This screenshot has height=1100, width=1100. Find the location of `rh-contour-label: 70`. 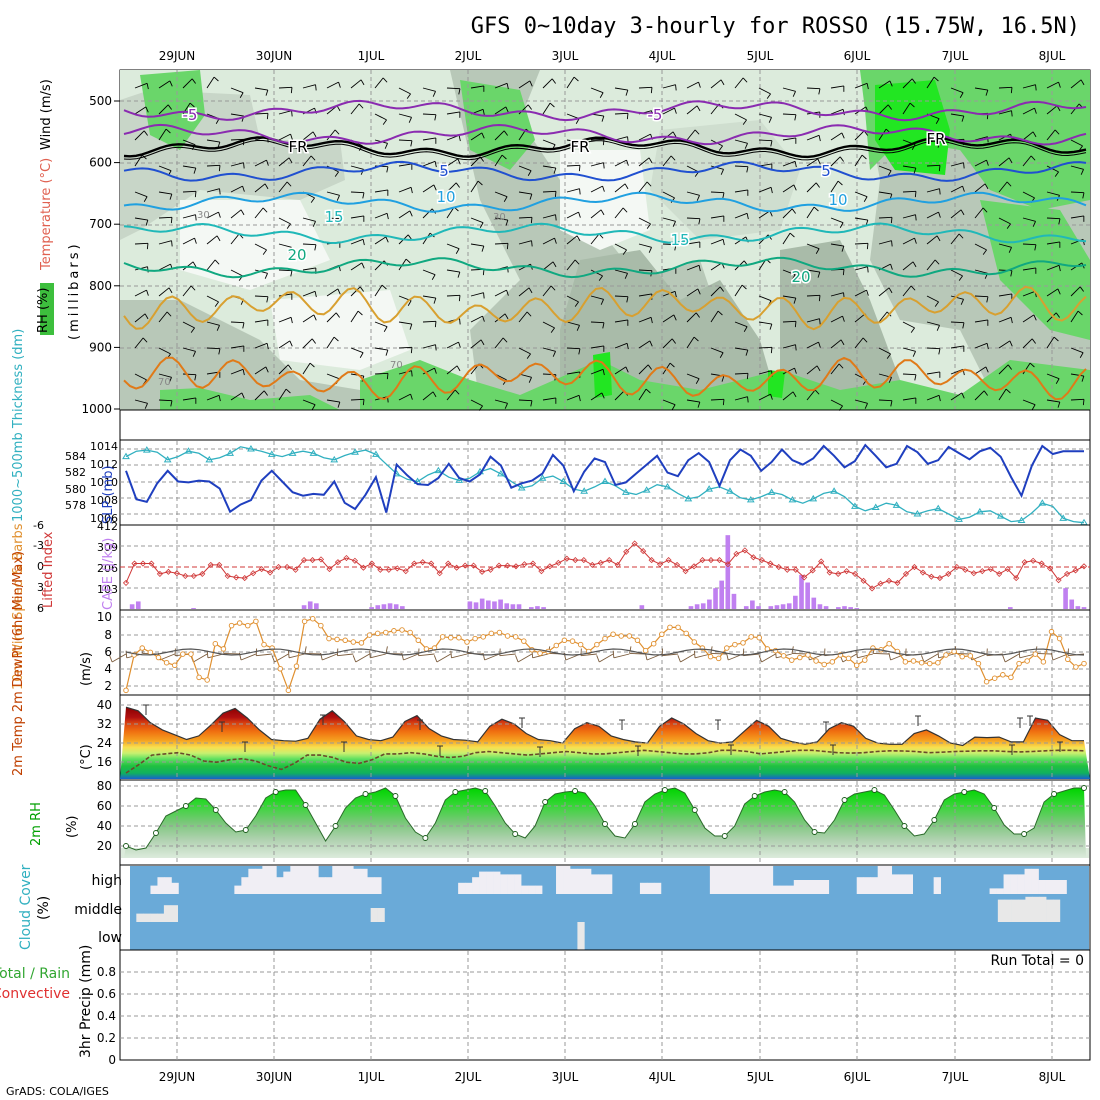

rh-contour-label: 70 is located at coordinates (164, 382).